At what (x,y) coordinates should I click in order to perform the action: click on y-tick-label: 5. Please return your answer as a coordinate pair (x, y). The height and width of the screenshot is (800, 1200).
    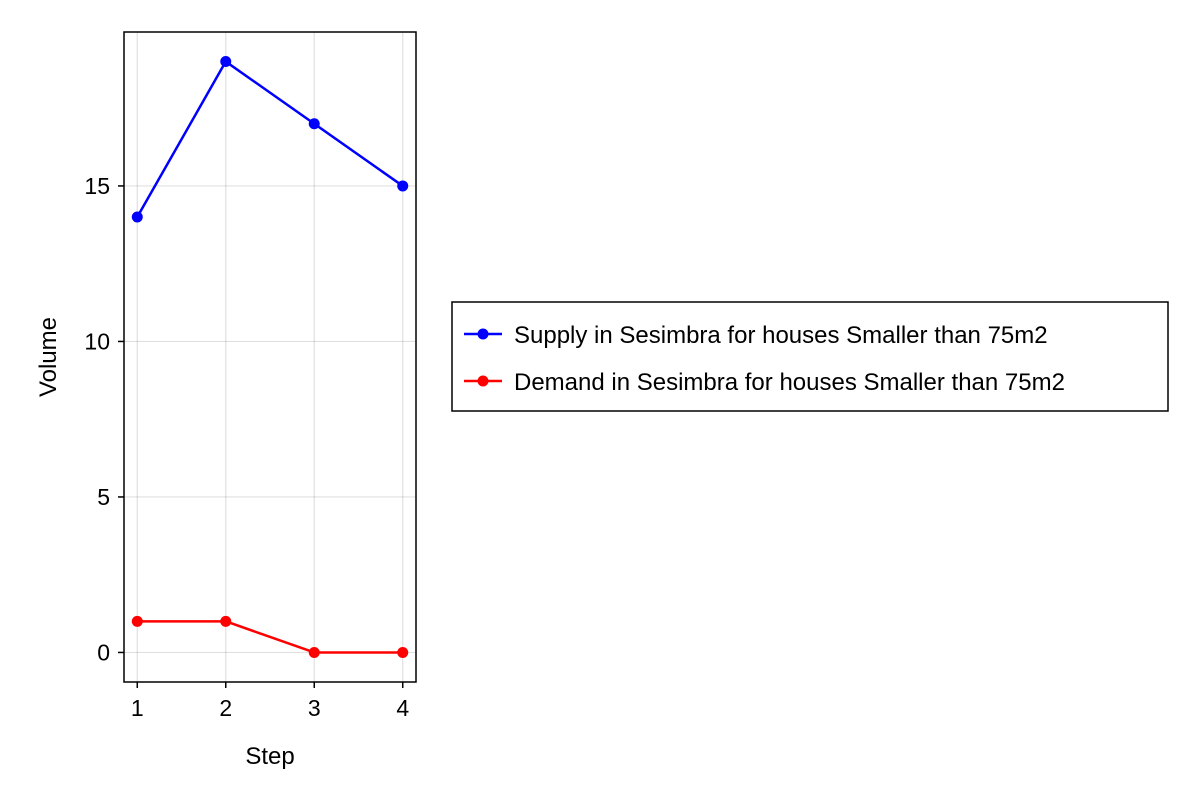
    Looking at the image, I should click on (103, 497).